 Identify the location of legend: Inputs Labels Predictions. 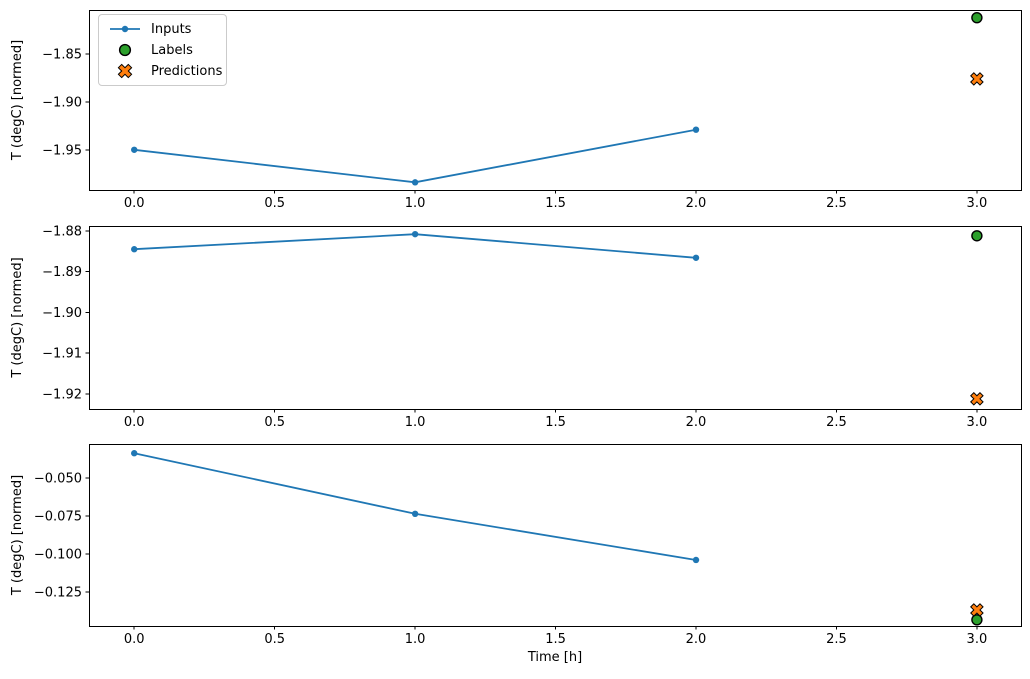
(162, 50).